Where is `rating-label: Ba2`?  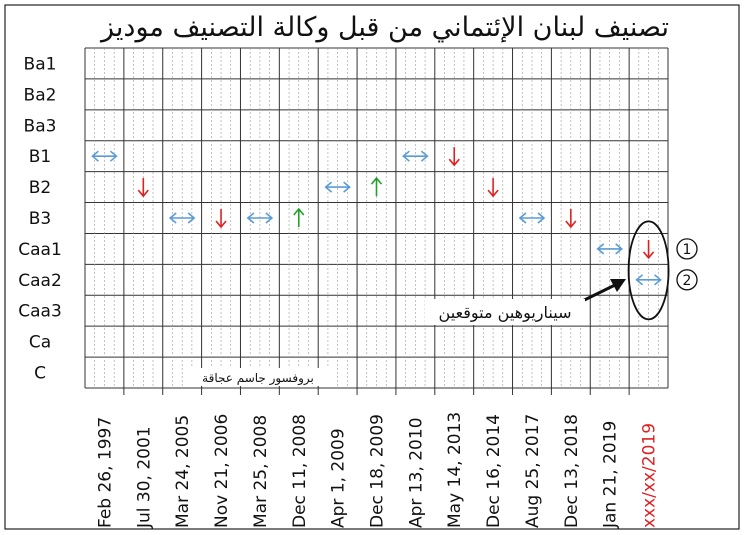 rating-label: Ba2 is located at coordinates (40, 95).